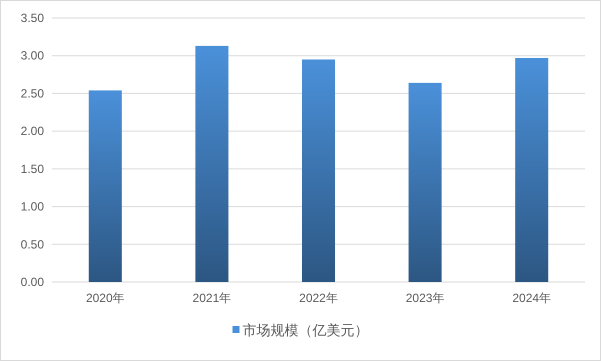 This screenshot has height=361, width=601. Describe the element at coordinates (32, 207) in the screenshot. I see `y-tick-label: 1.00` at that location.